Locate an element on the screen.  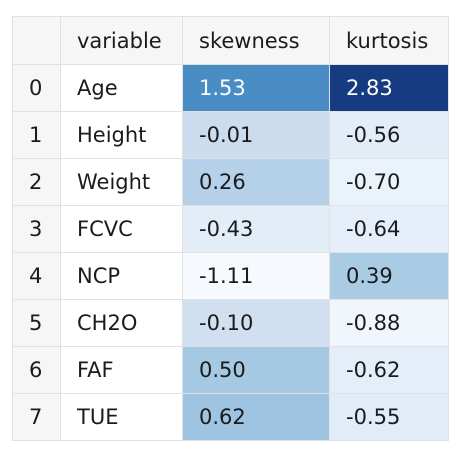
variable-cell: Height is located at coordinates (121, 135).